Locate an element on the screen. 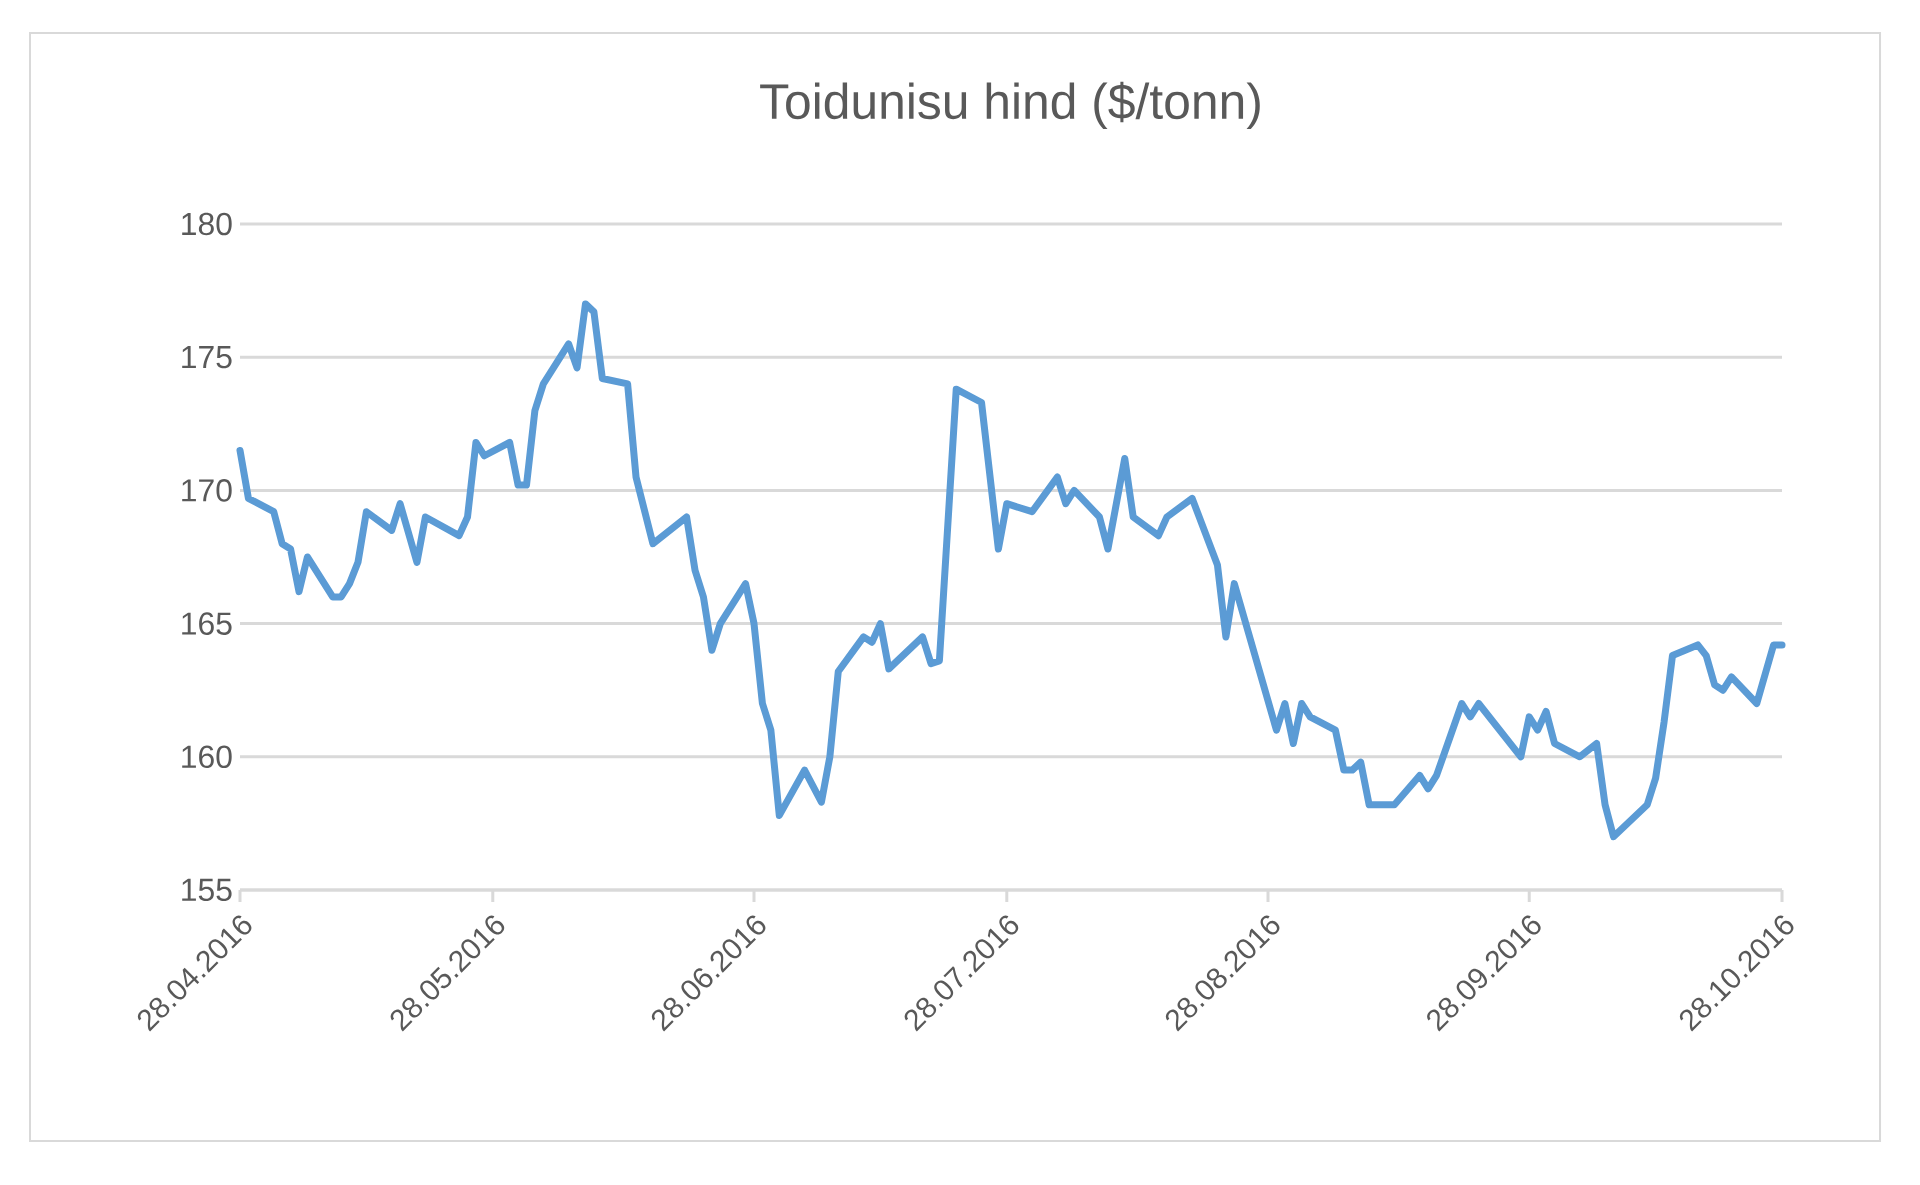 This screenshot has height=1185, width=1920. y-tick-label: 175 is located at coordinates (207, 357).